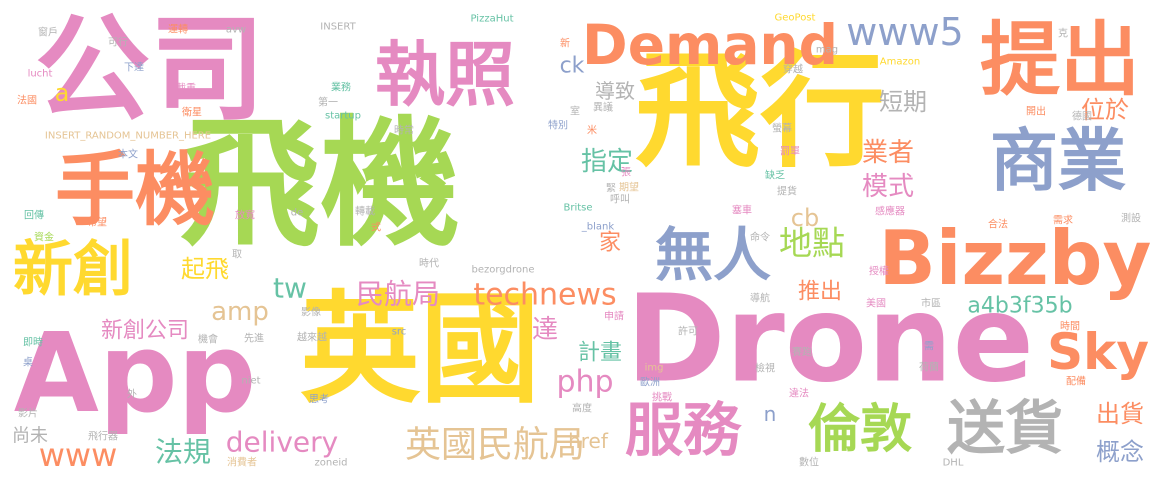 Image resolution: width=1175 pixels, height=482 pixels. I want to click on cloud-word: Demand, so click(710, 45).